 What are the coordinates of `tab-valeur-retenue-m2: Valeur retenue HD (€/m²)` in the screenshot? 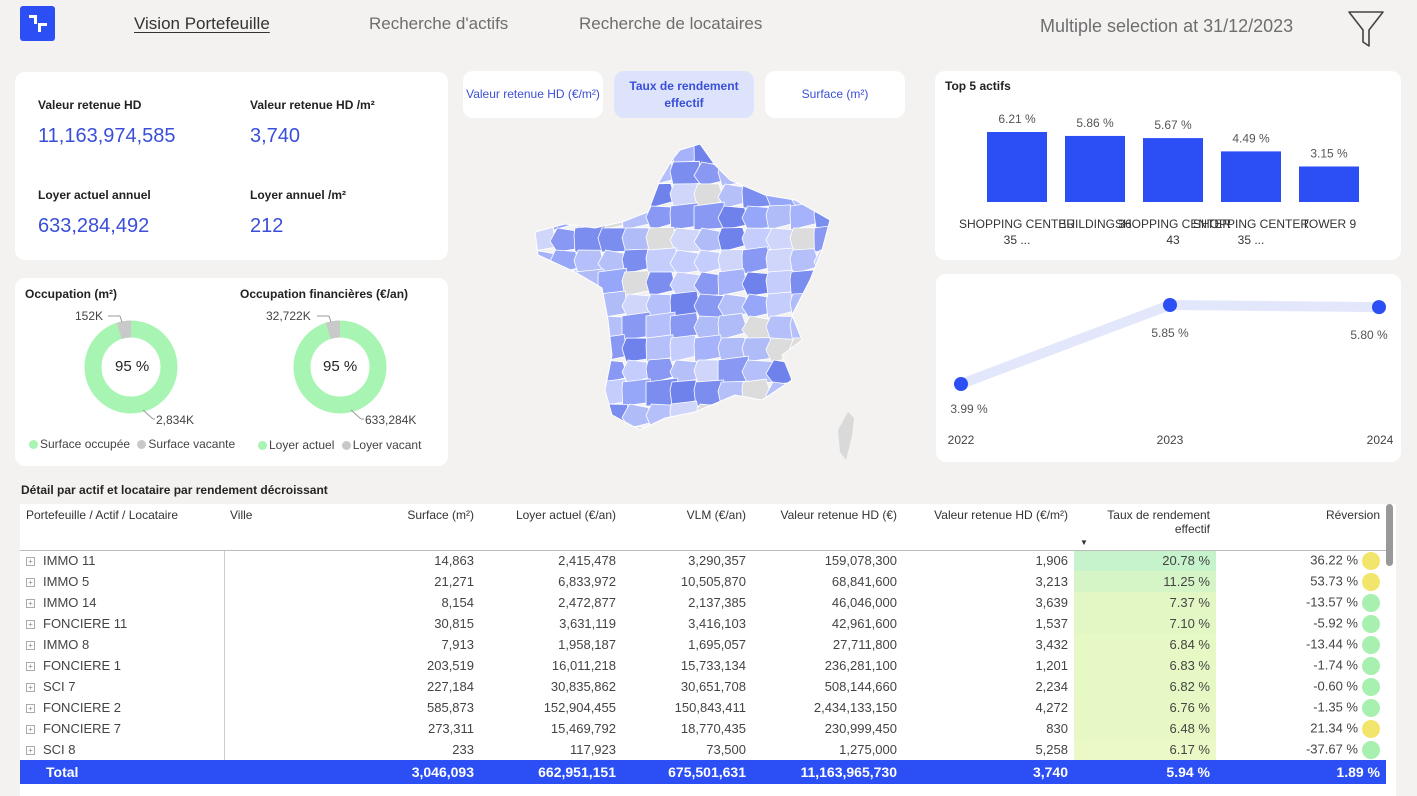 It's located at (533, 94).